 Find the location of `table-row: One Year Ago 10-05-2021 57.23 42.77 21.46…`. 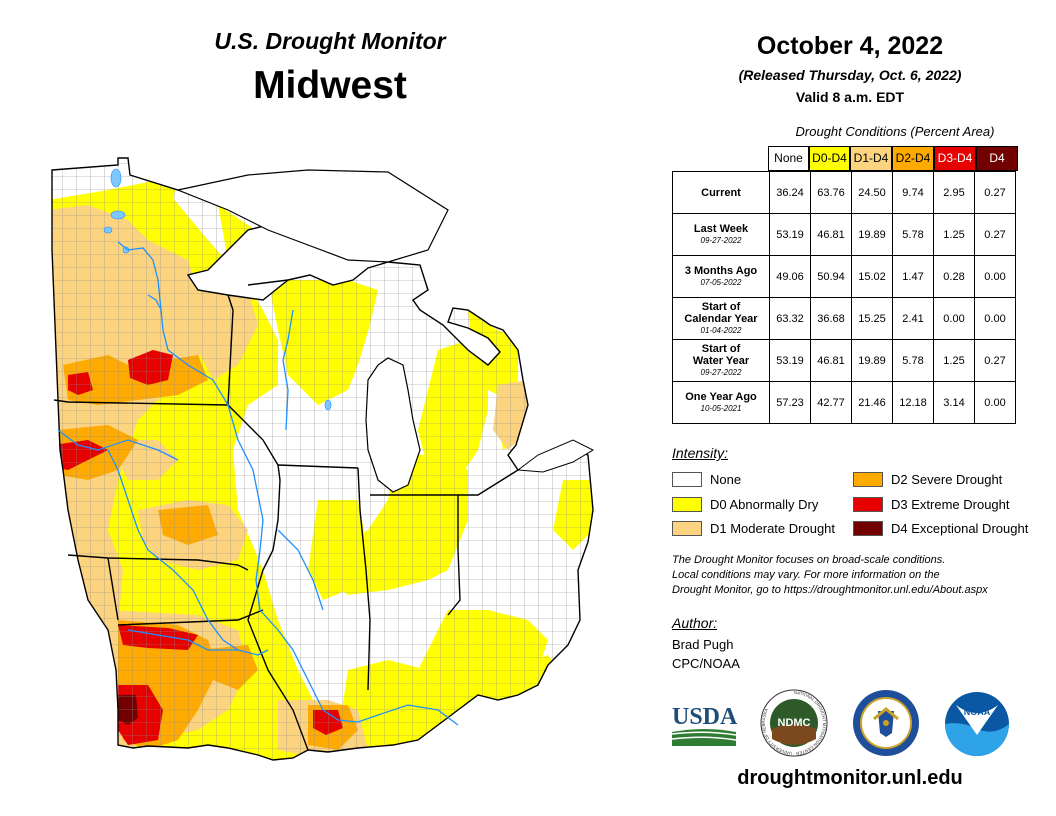

table-row: One Year Ago 10-05-2021 57.23 42.77 21.46… is located at coordinates (844, 402).